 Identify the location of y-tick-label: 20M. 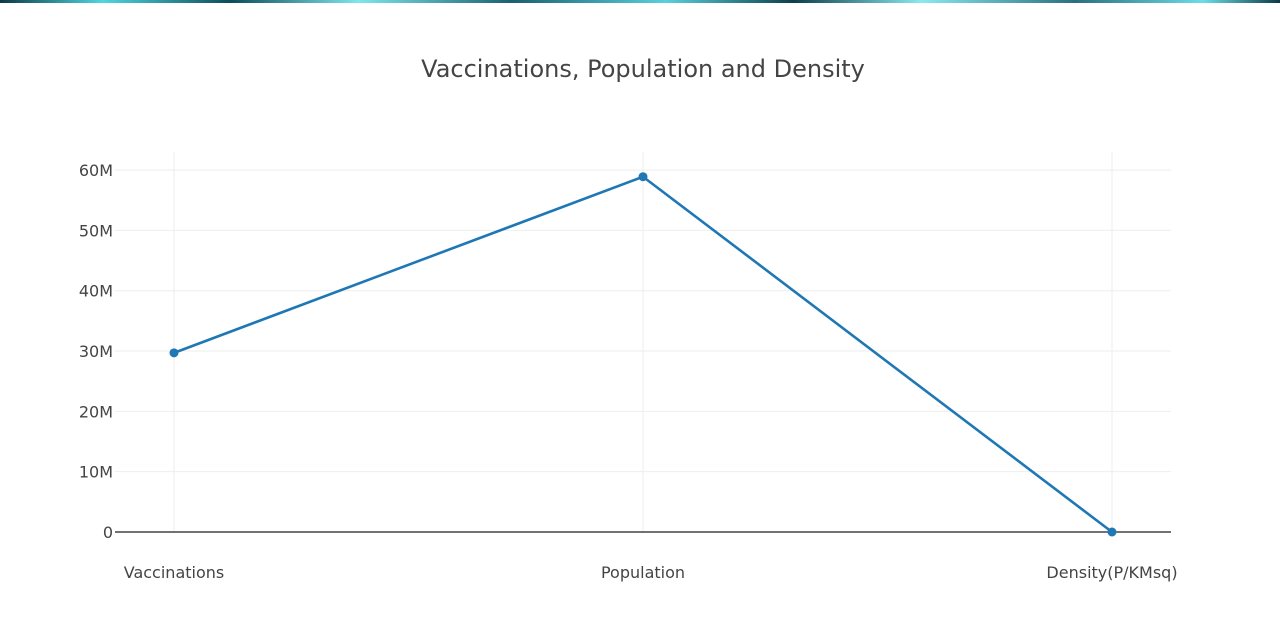
(96, 411).